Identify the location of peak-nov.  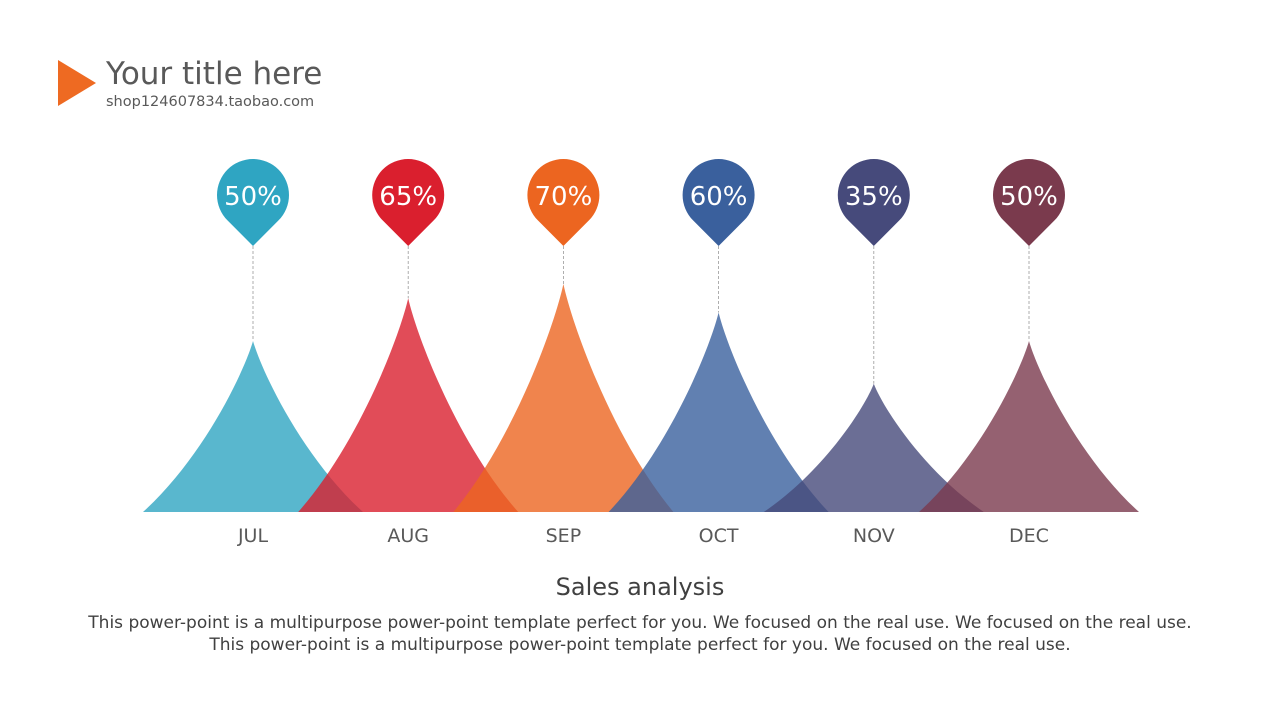
(873, 447).